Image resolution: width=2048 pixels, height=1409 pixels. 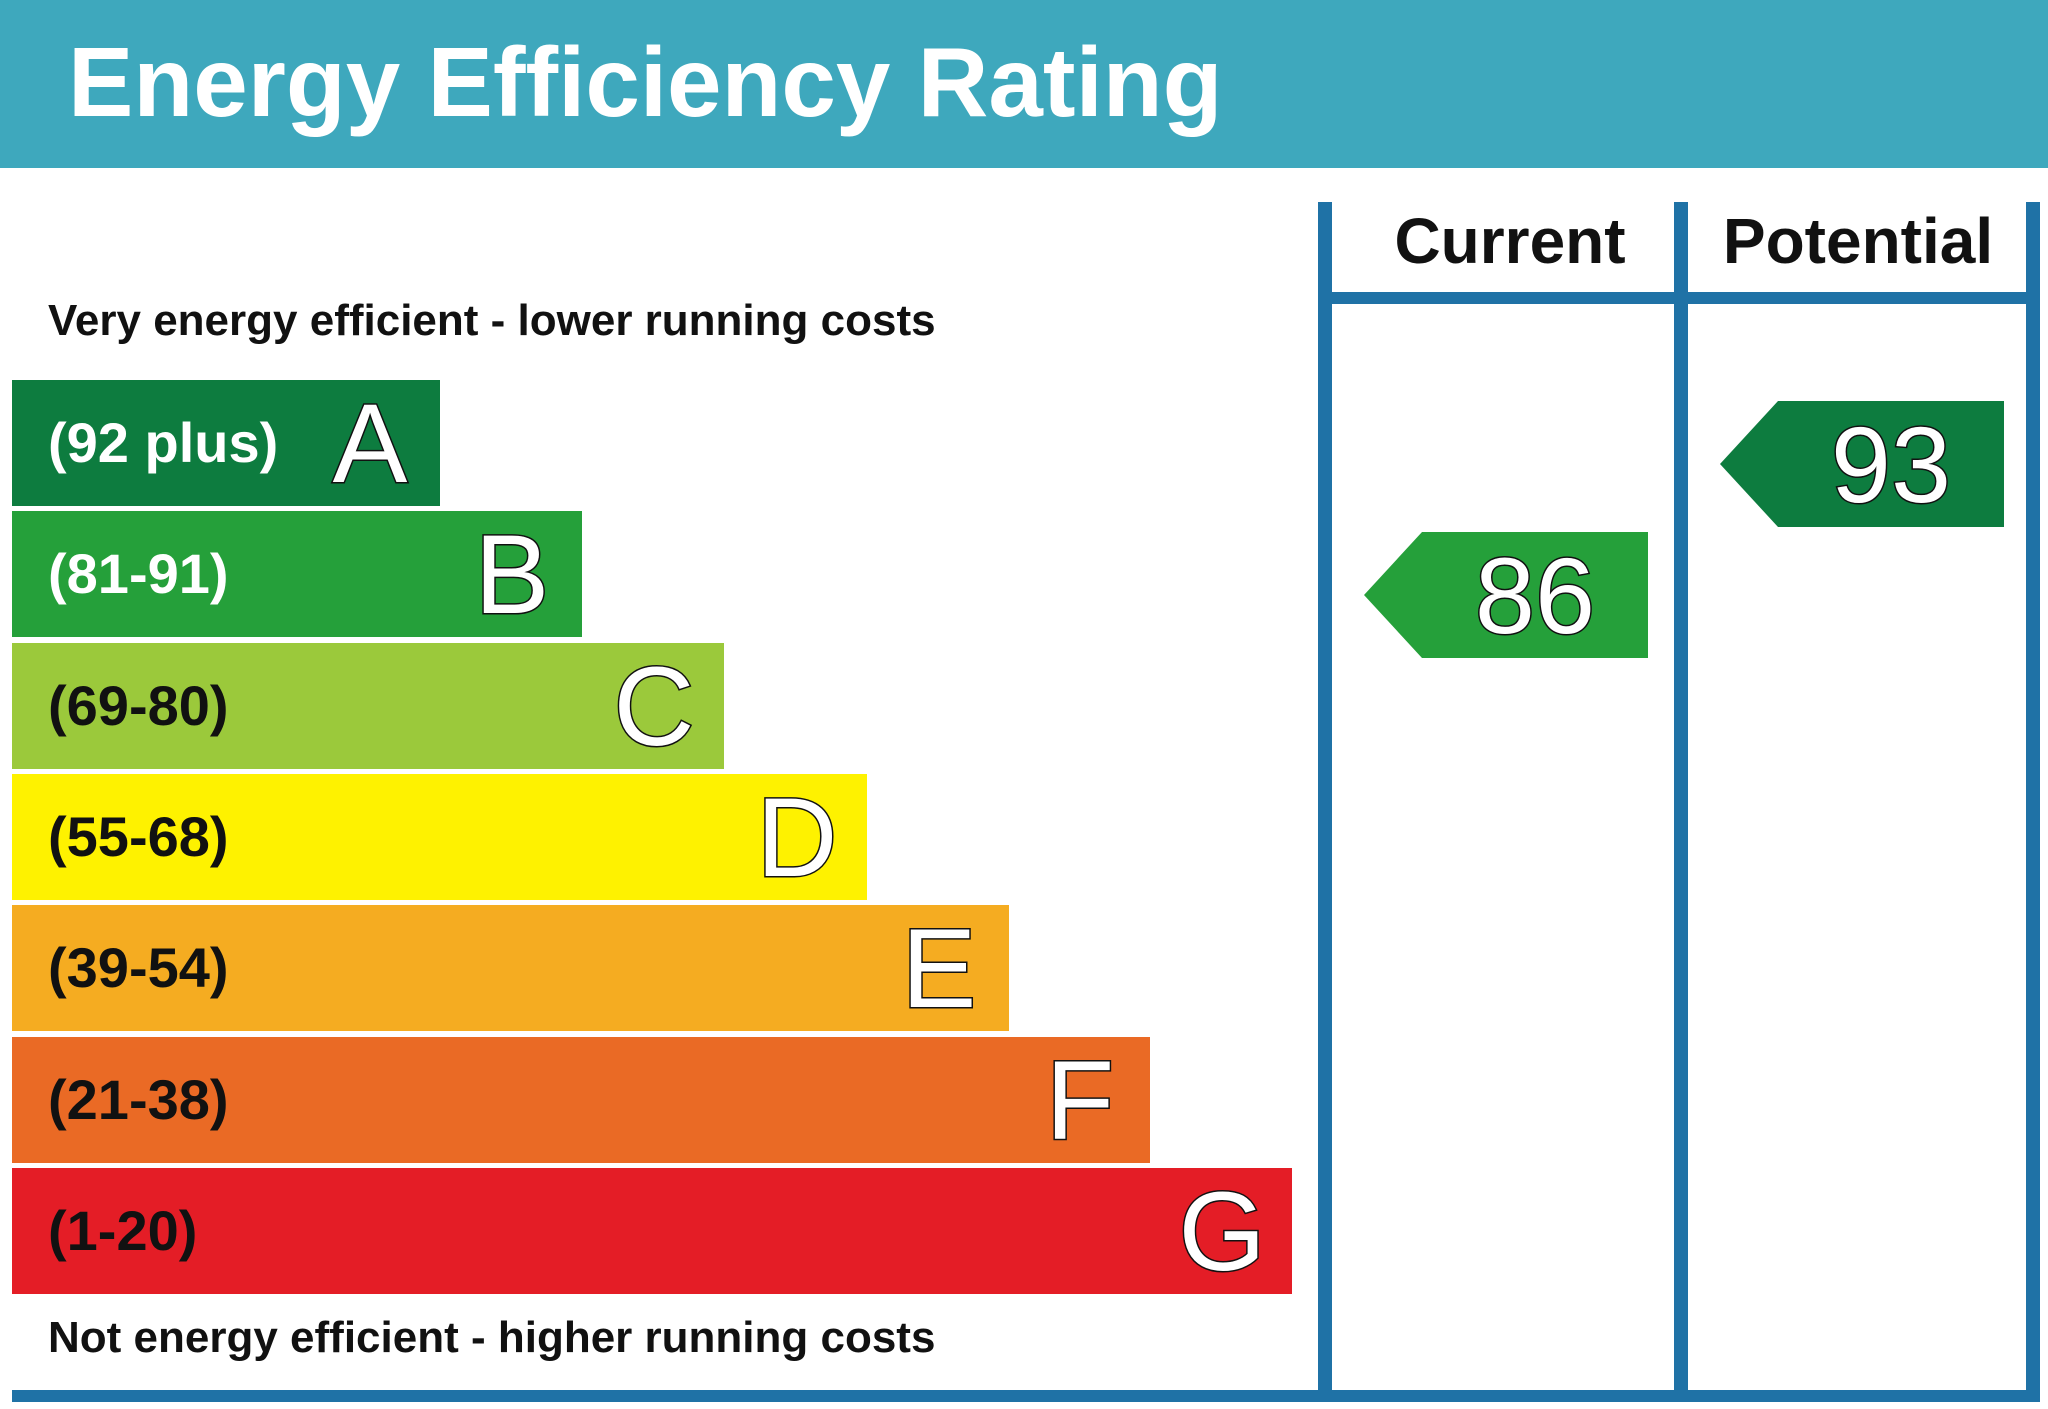 What do you see at coordinates (652, 1232) in the screenshot?
I see `band-g: (1-20) G` at bounding box center [652, 1232].